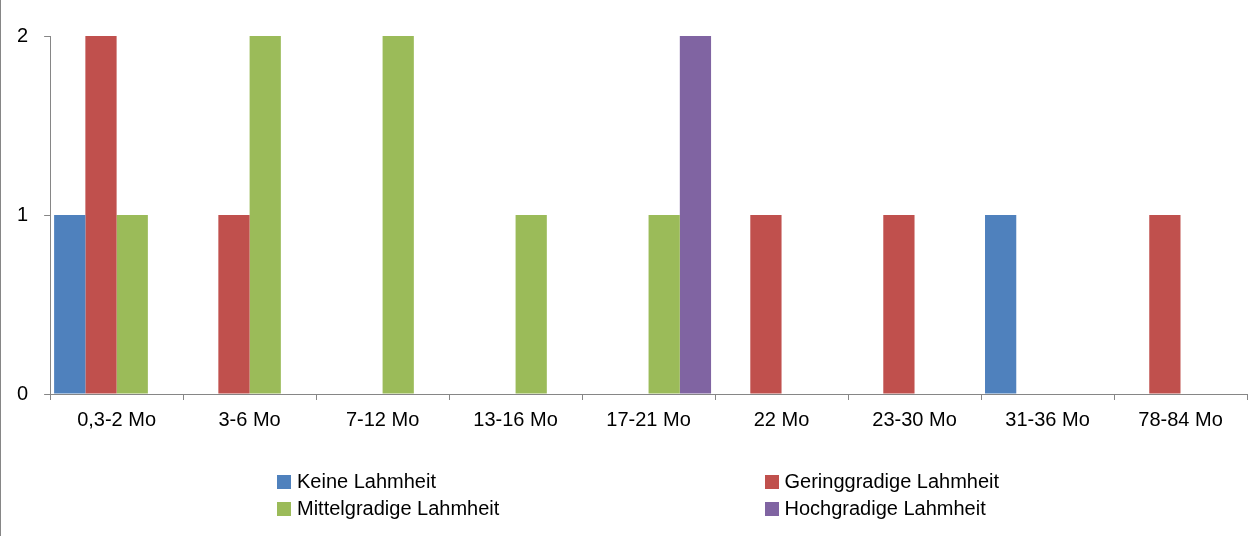 The width and height of the screenshot is (1252, 536). I want to click on y-tick-label: 1, so click(23, 213).